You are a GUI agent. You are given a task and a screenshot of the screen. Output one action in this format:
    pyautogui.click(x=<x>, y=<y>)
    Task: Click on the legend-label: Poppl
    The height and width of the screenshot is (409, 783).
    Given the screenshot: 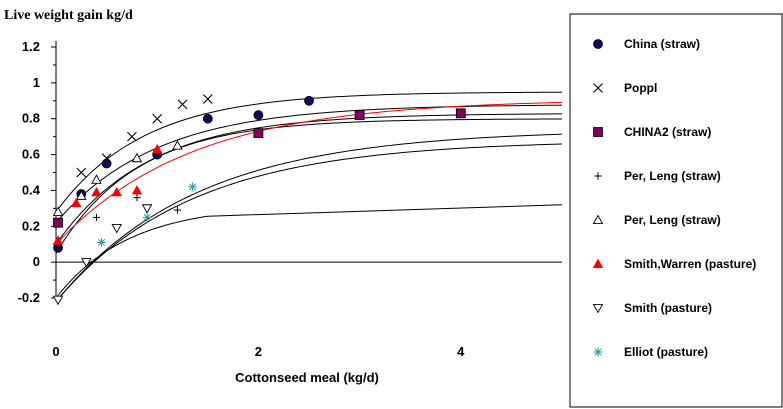 What is the action you would take?
    pyautogui.click(x=640, y=88)
    